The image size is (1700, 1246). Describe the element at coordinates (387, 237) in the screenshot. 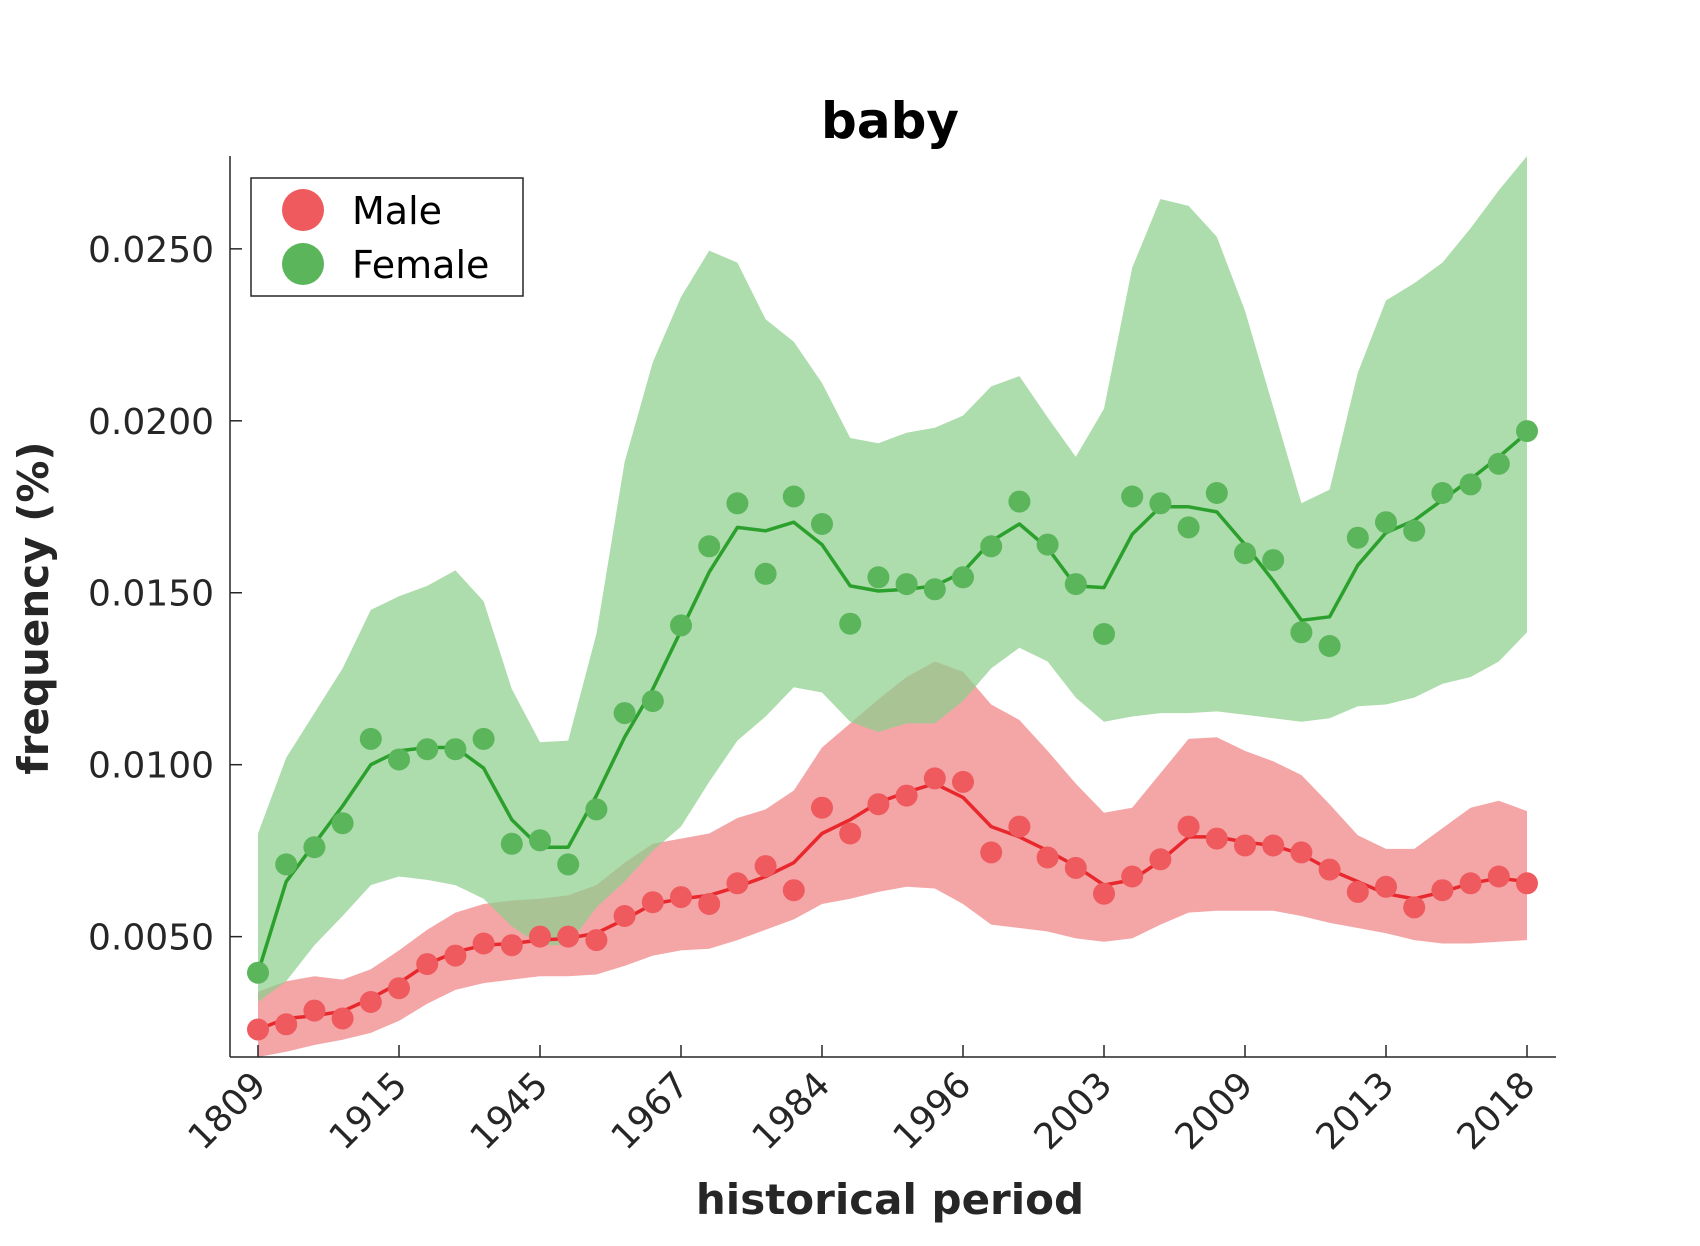

I see `legend: Male Female` at that location.